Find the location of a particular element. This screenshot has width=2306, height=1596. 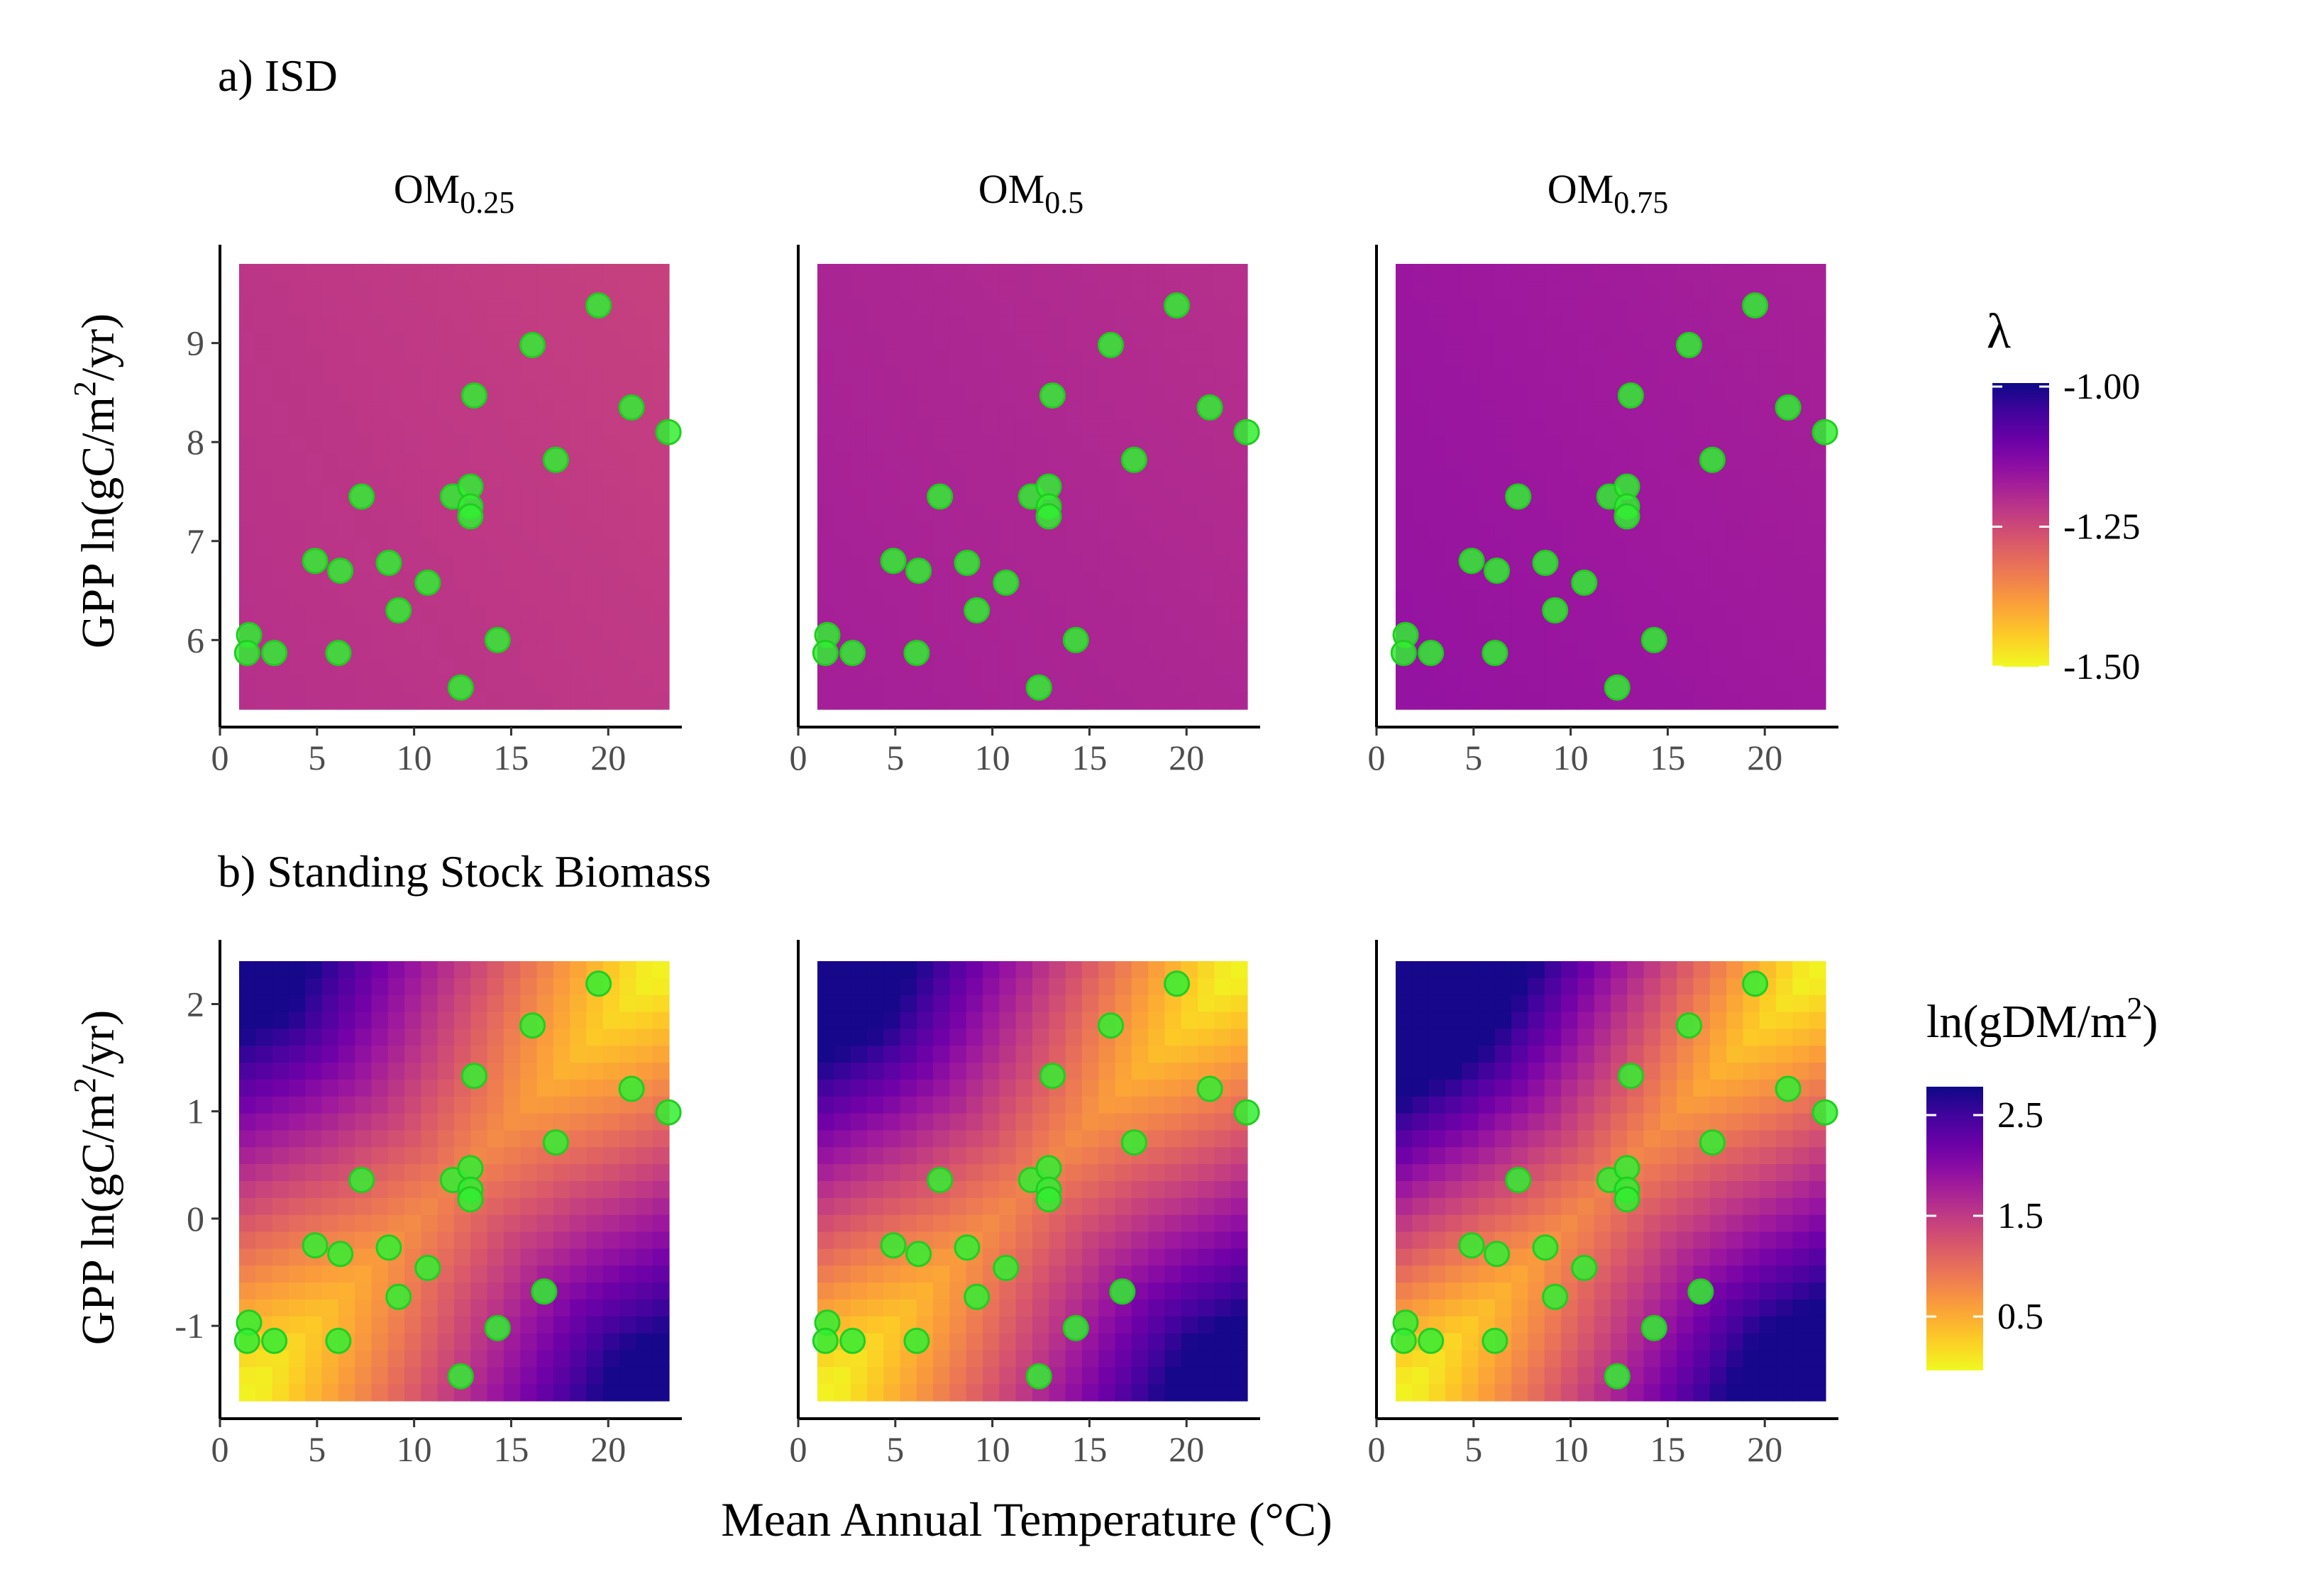

x-tick-label: 15 is located at coordinates (1668, 1449).